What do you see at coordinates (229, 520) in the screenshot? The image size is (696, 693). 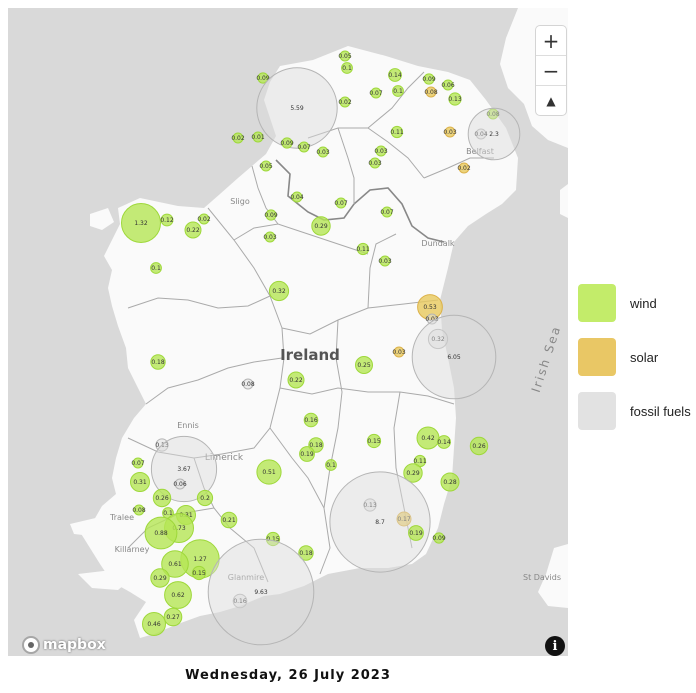 I see `generation-site-wind: 0.21` at bounding box center [229, 520].